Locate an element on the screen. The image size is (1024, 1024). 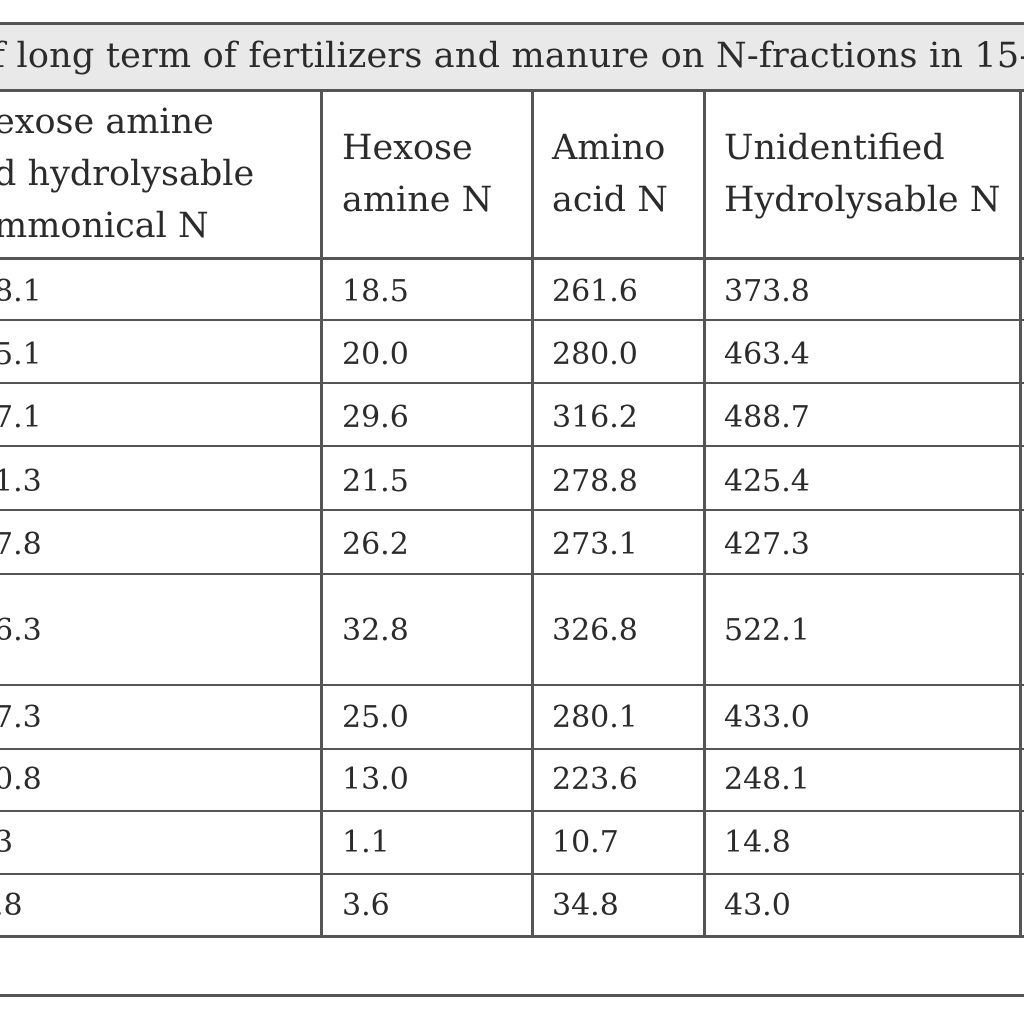
table-cell: 34.8 is located at coordinates (585, 905).